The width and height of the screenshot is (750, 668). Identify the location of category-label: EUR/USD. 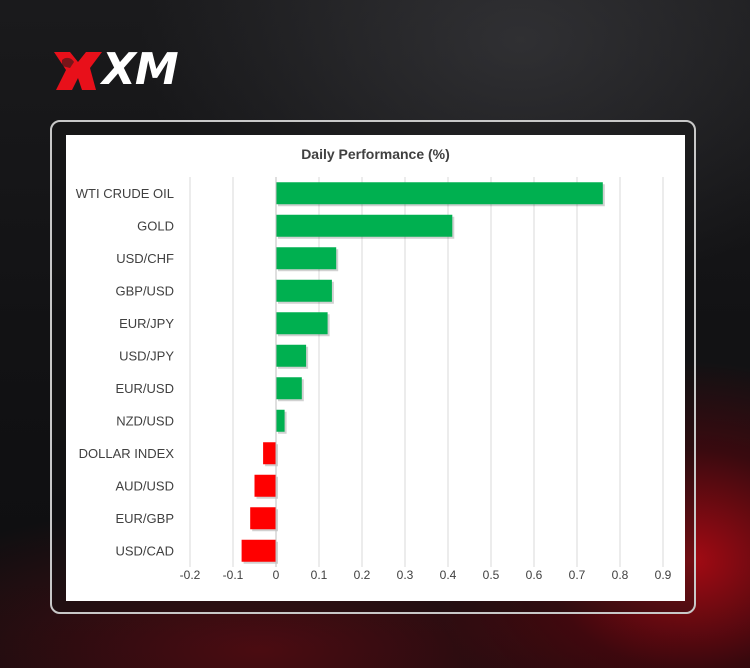
(144, 388).